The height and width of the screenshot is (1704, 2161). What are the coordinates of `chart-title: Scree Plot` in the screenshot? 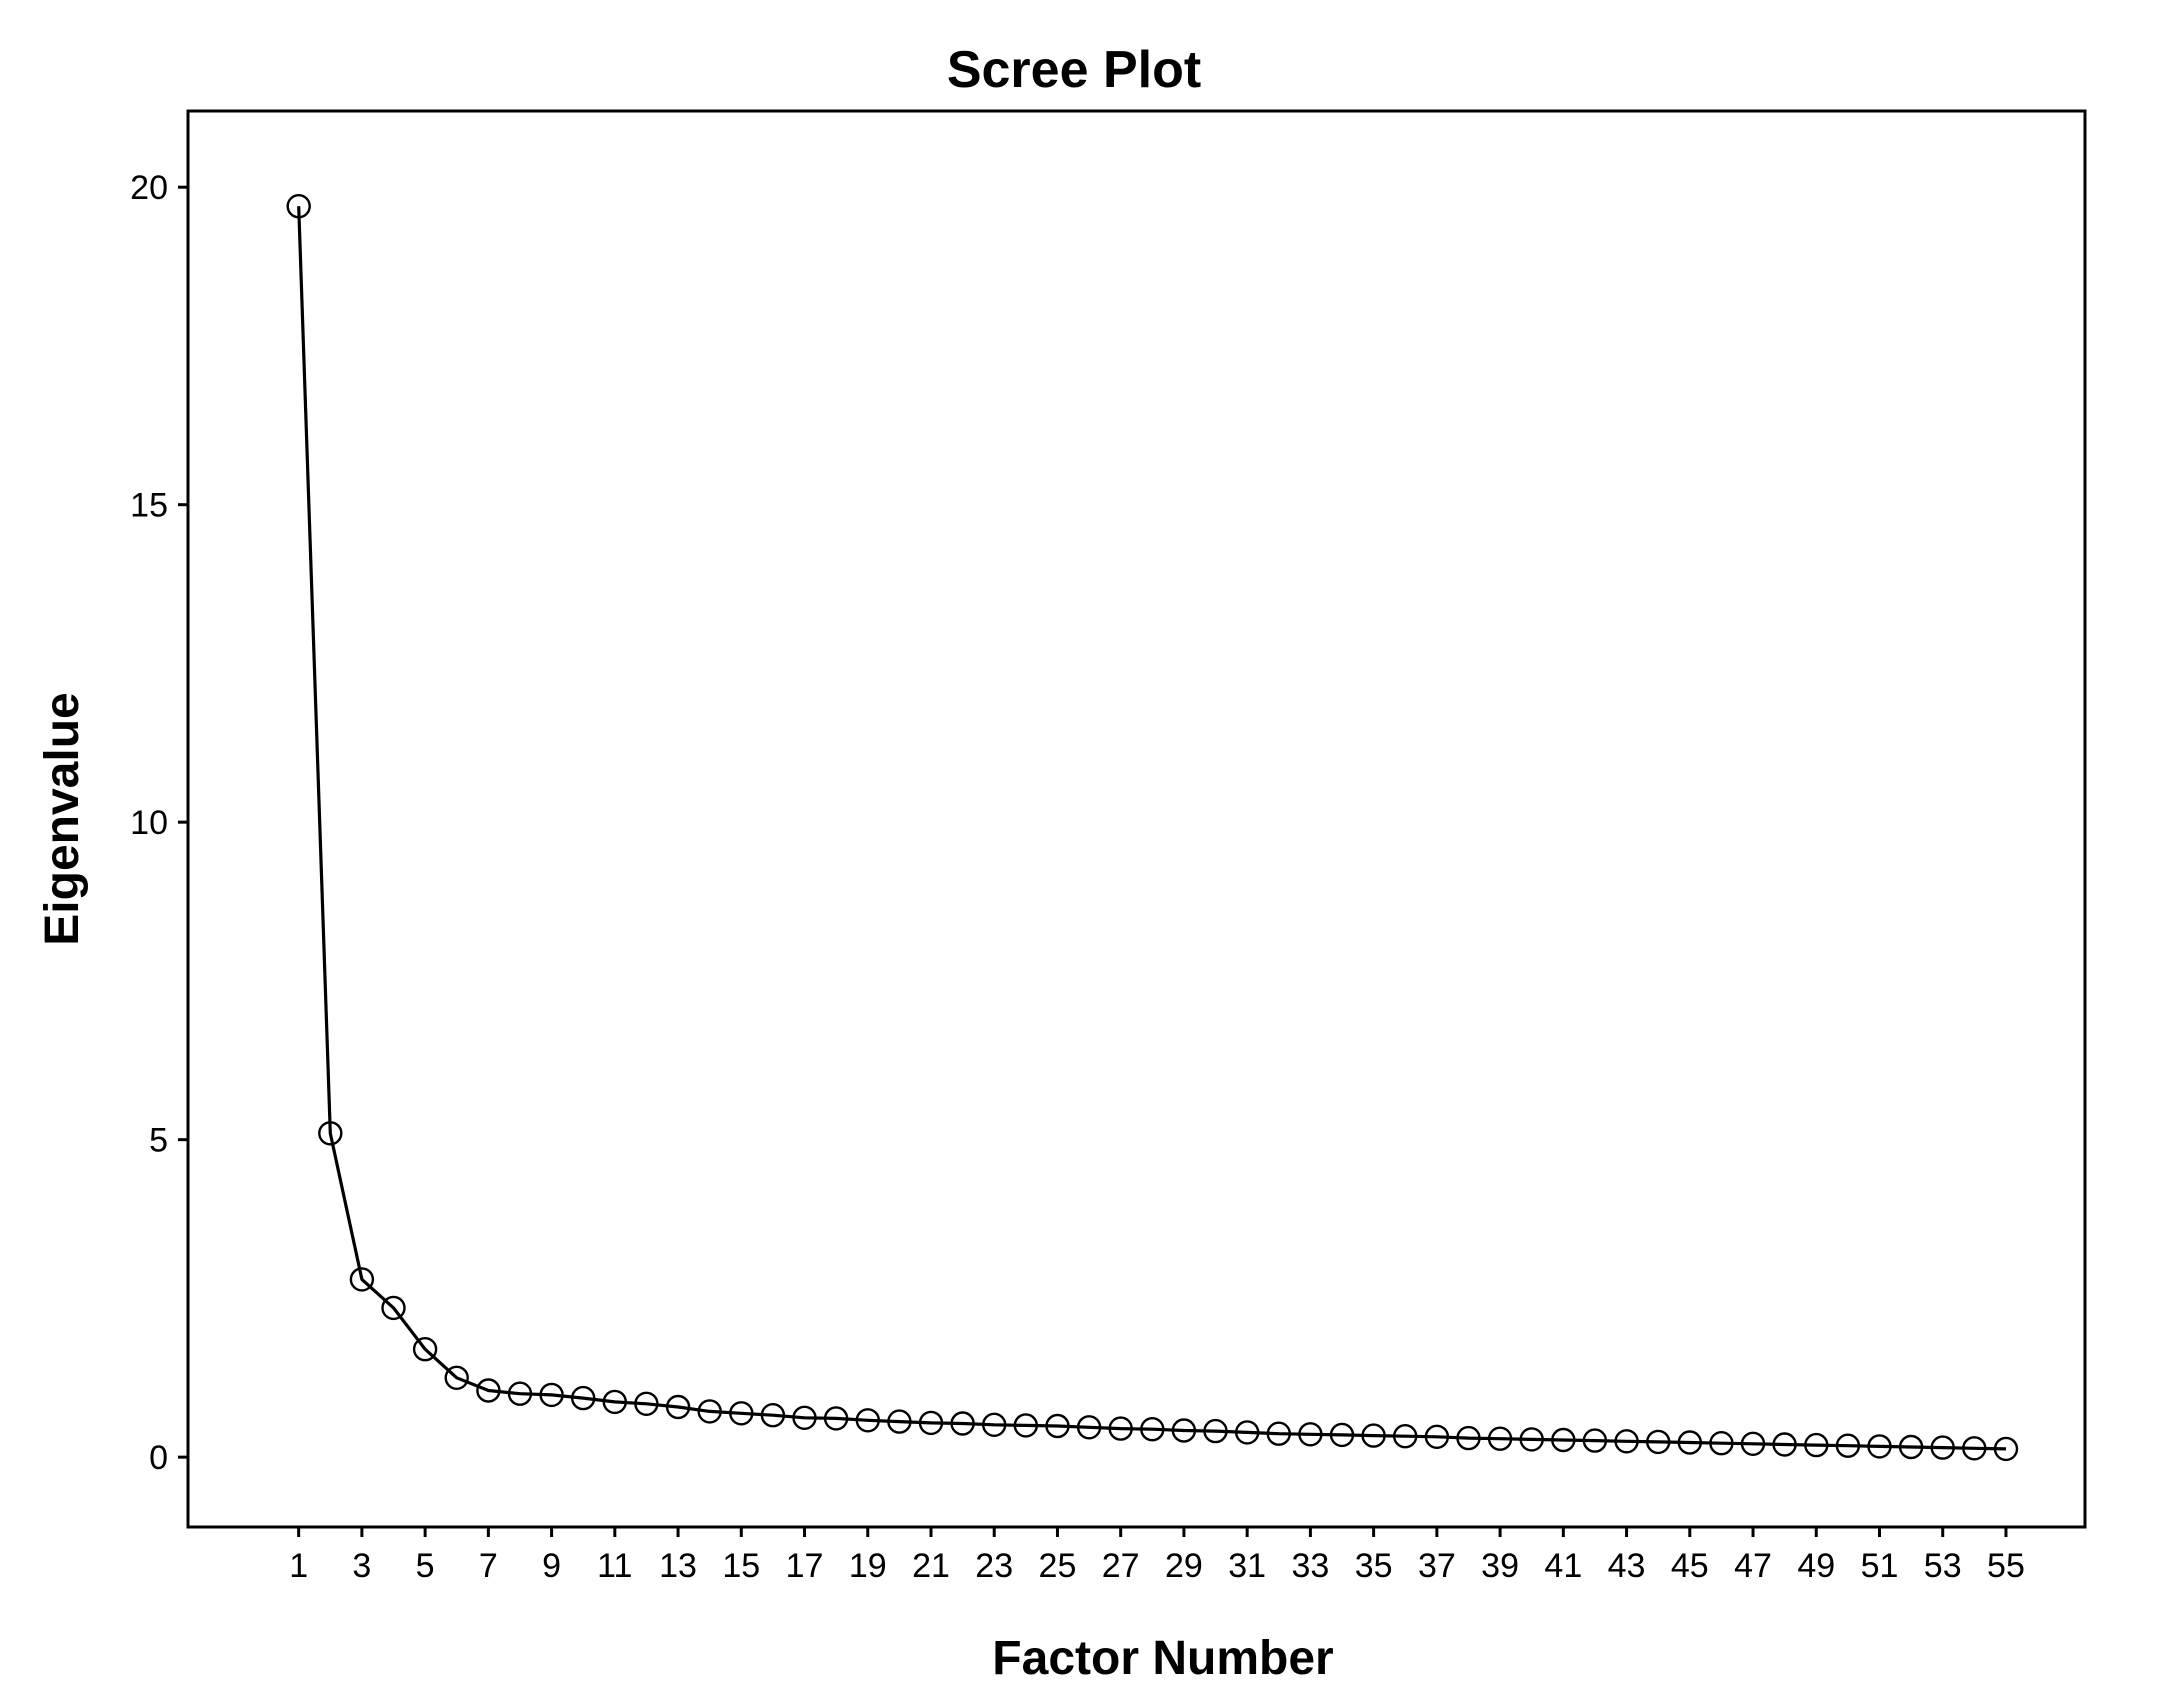 It's located at (1074, 70).